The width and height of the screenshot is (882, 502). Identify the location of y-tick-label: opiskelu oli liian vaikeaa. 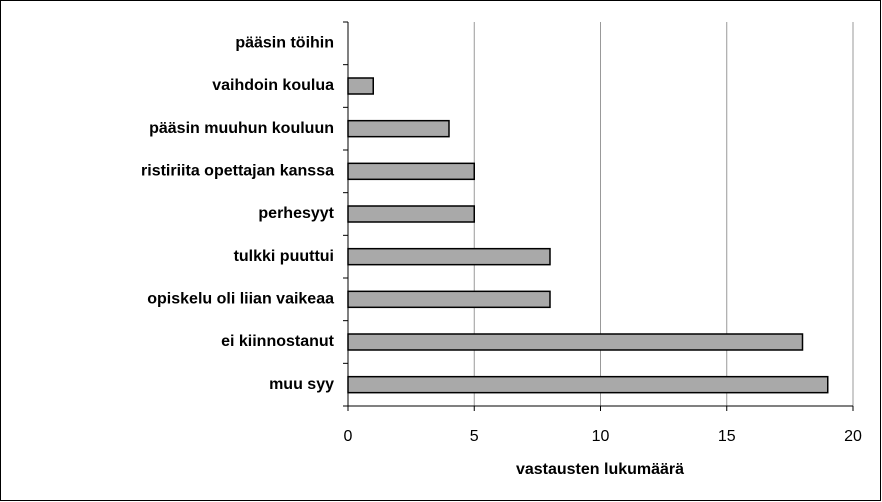
(240, 299).